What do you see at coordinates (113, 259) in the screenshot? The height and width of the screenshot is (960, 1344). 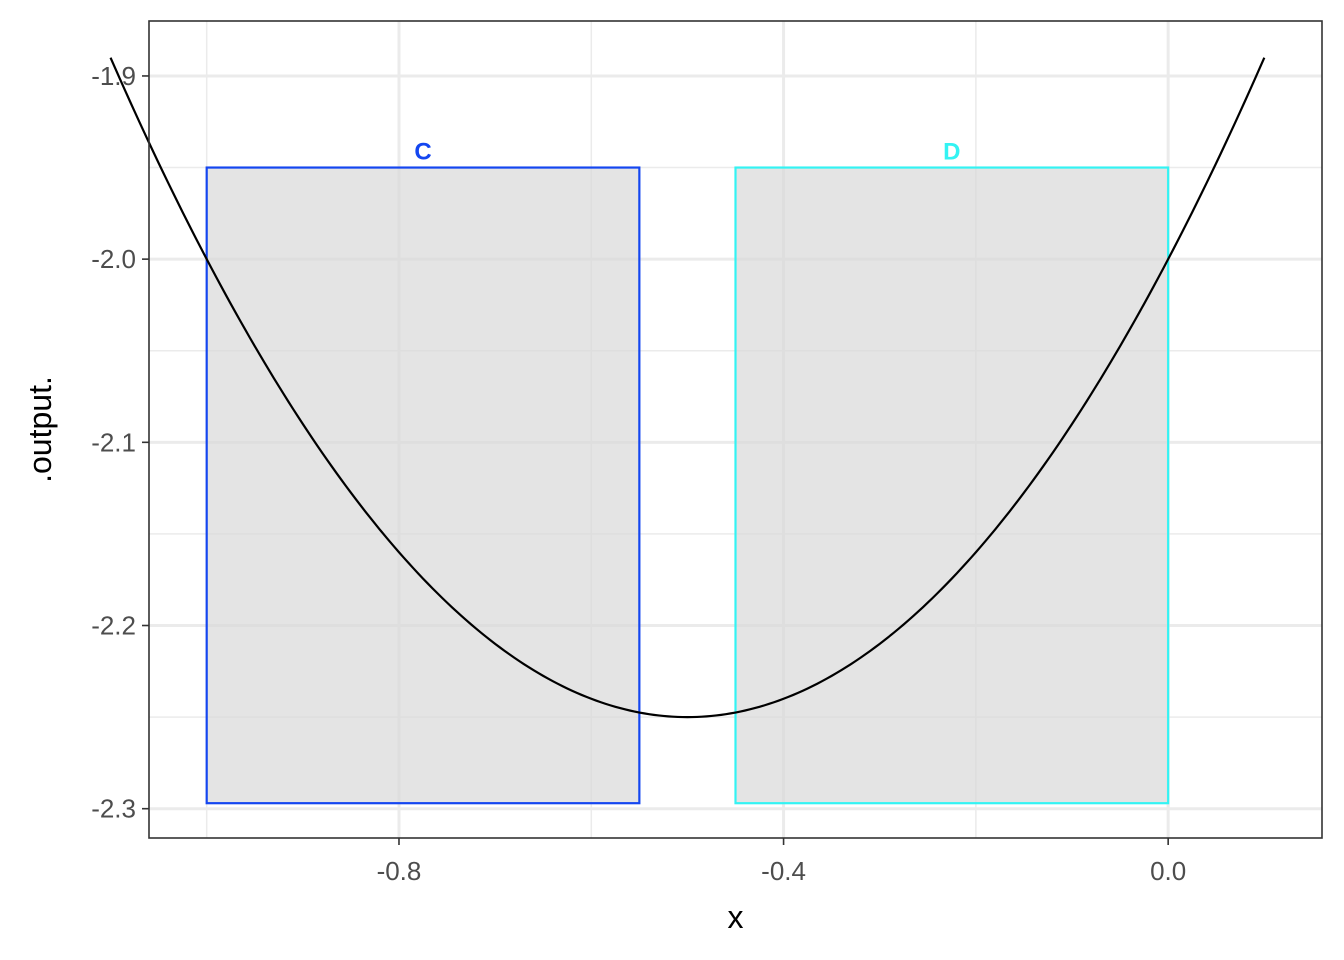 I see `y-tick-label: -2.0` at bounding box center [113, 259].